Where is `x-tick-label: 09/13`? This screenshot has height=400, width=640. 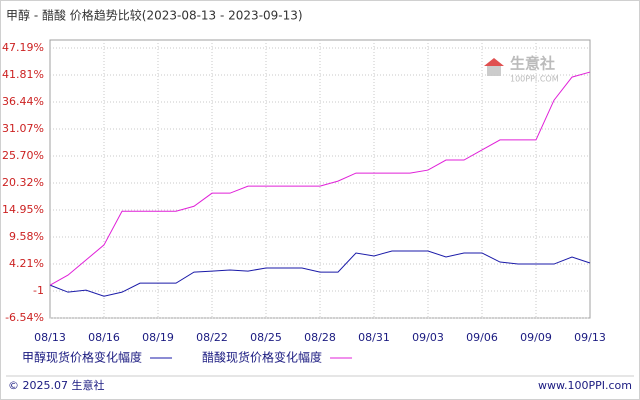 x-tick-label: 09/13 is located at coordinates (590, 337).